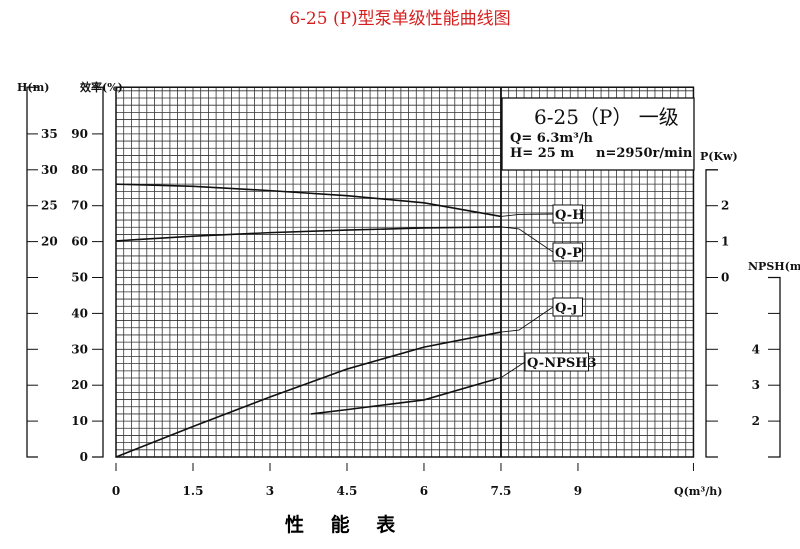 This screenshot has width=800, height=549. Describe the element at coordinates (308, 394) in the screenshot. I see `curve-q-` at that location.